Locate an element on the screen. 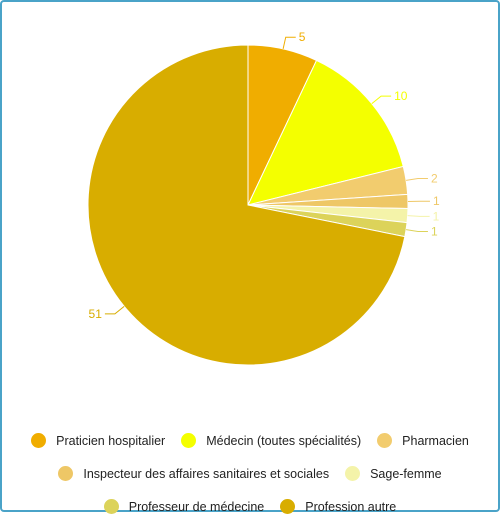 This screenshot has height=523, width=504. legend-item-sage-femme: Sage-femme is located at coordinates (393, 473).